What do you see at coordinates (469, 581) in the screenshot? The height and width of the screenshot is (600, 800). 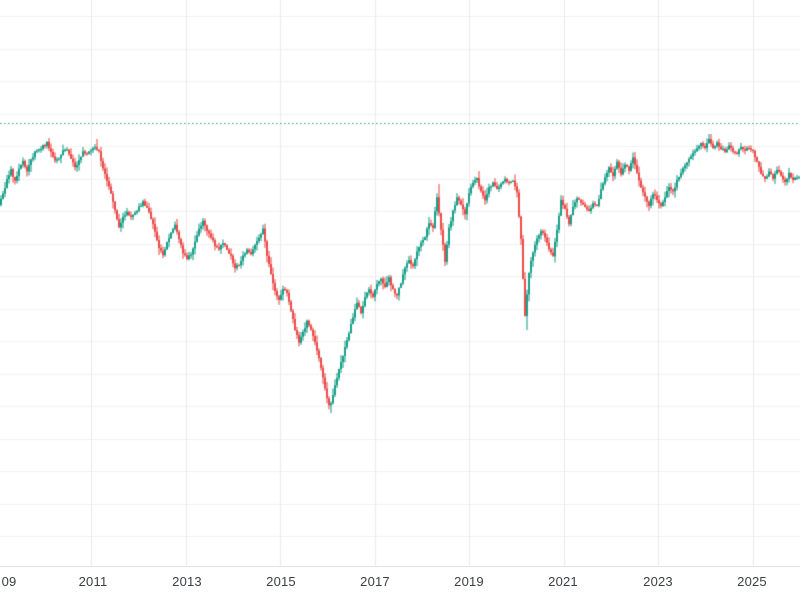 I see `x-axis-label: 2019` at bounding box center [469, 581].